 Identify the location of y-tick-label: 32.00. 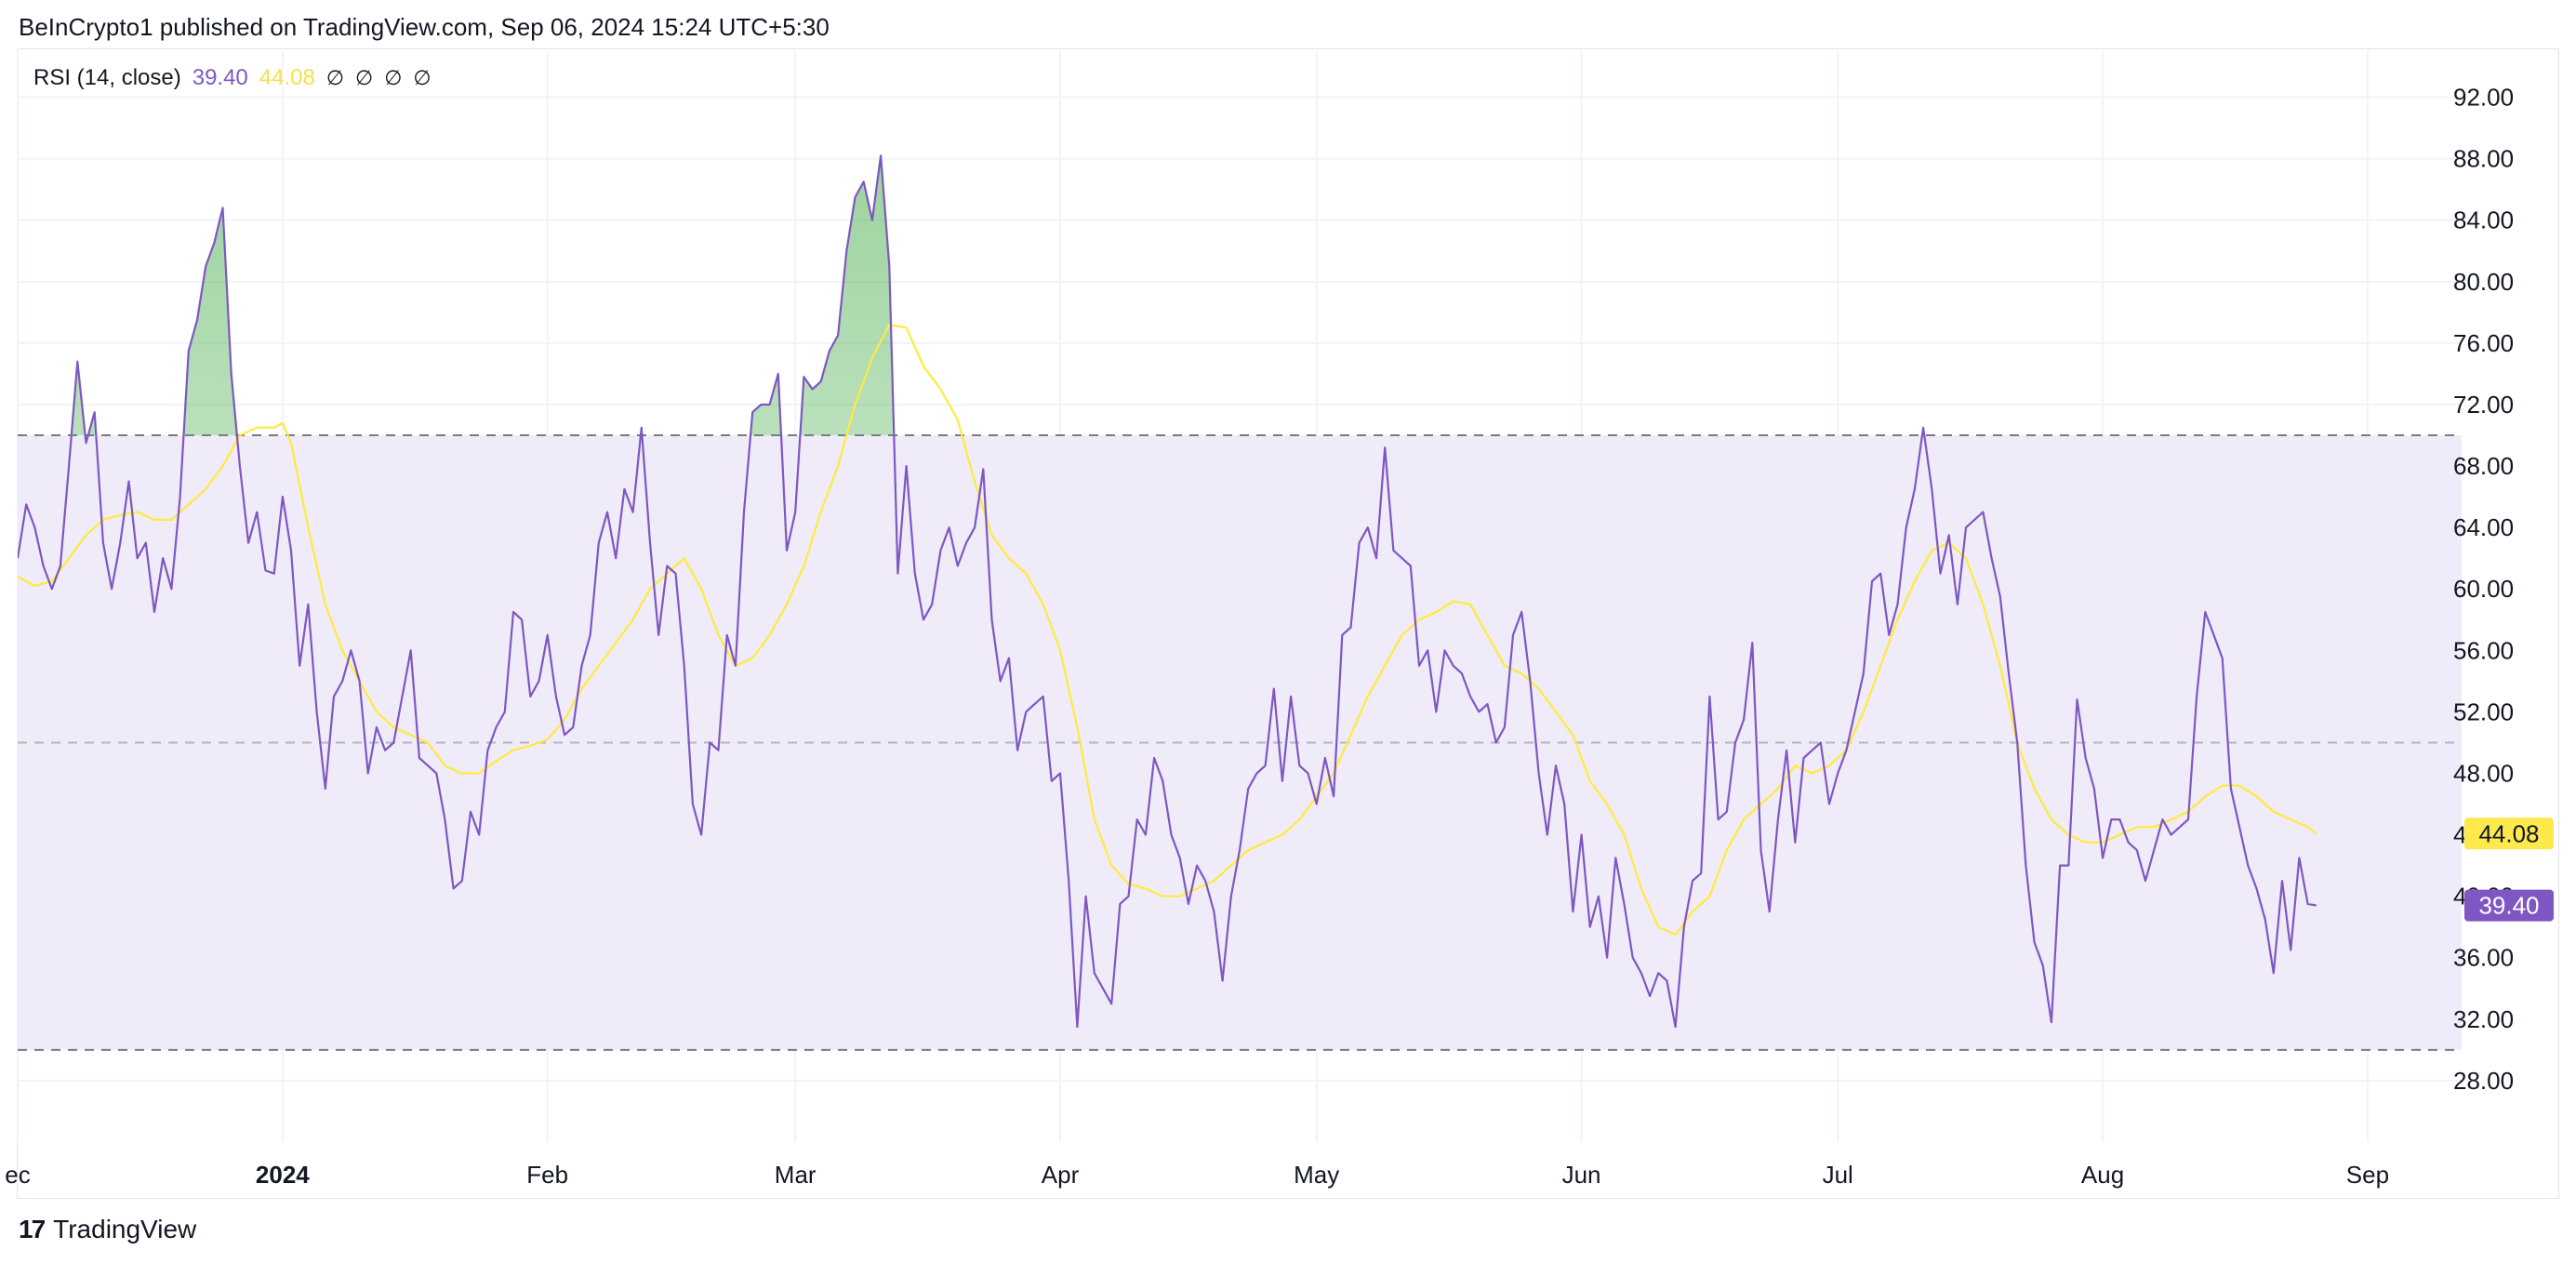
(2483, 1019).